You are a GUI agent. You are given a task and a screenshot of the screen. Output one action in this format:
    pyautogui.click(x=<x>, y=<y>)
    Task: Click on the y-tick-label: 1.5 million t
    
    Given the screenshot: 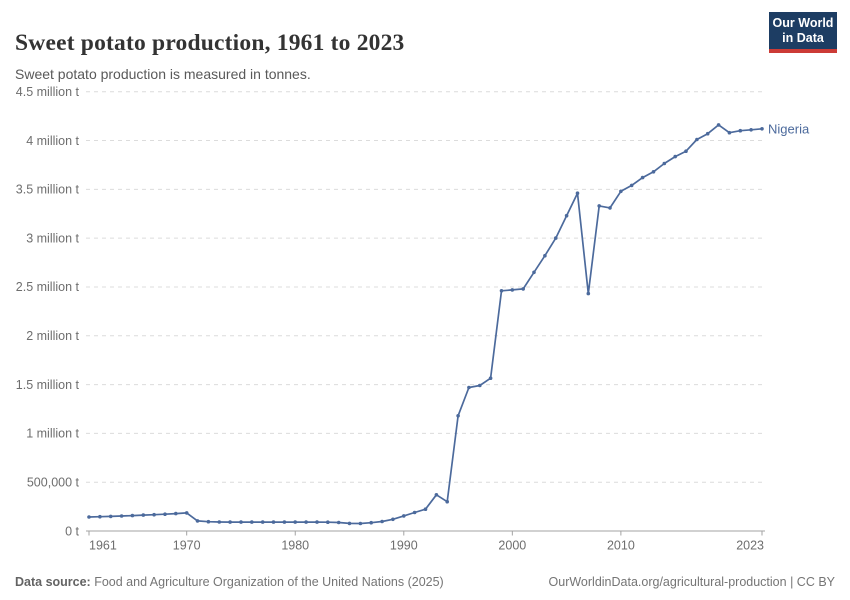 What is the action you would take?
    pyautogui.click(x=48, y=385)
    